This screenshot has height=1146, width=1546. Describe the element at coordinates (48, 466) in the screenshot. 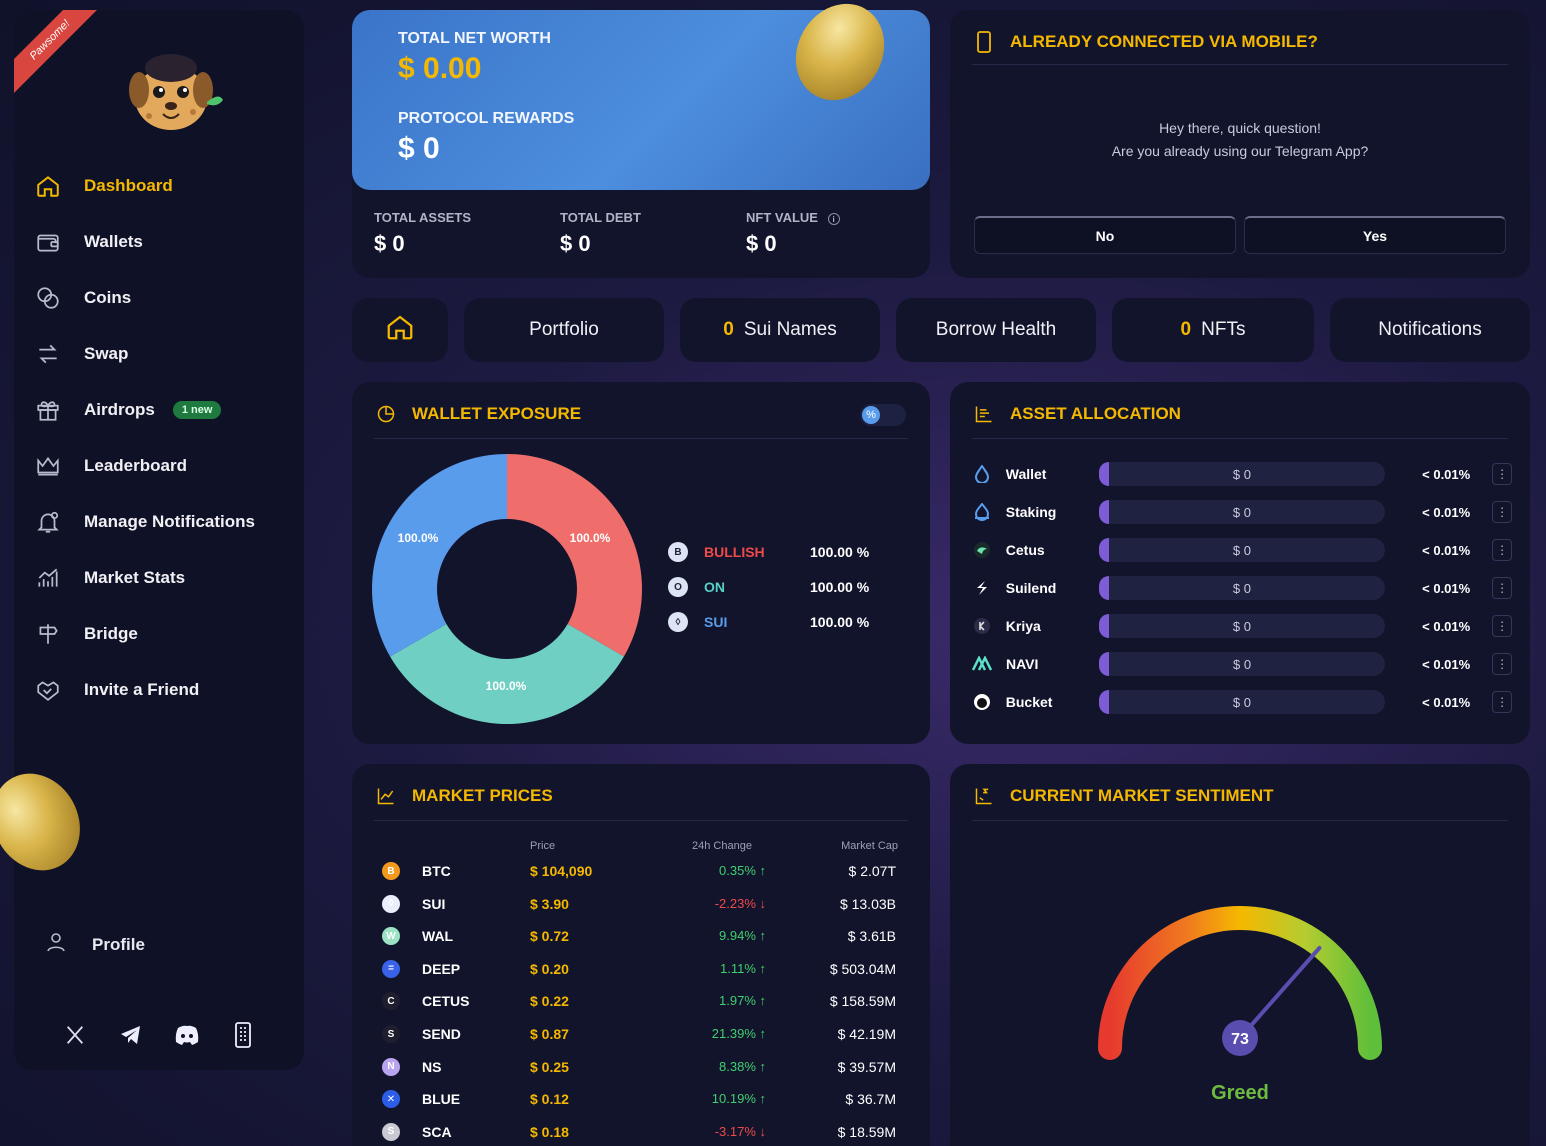

I see `crown-icon` at that location.